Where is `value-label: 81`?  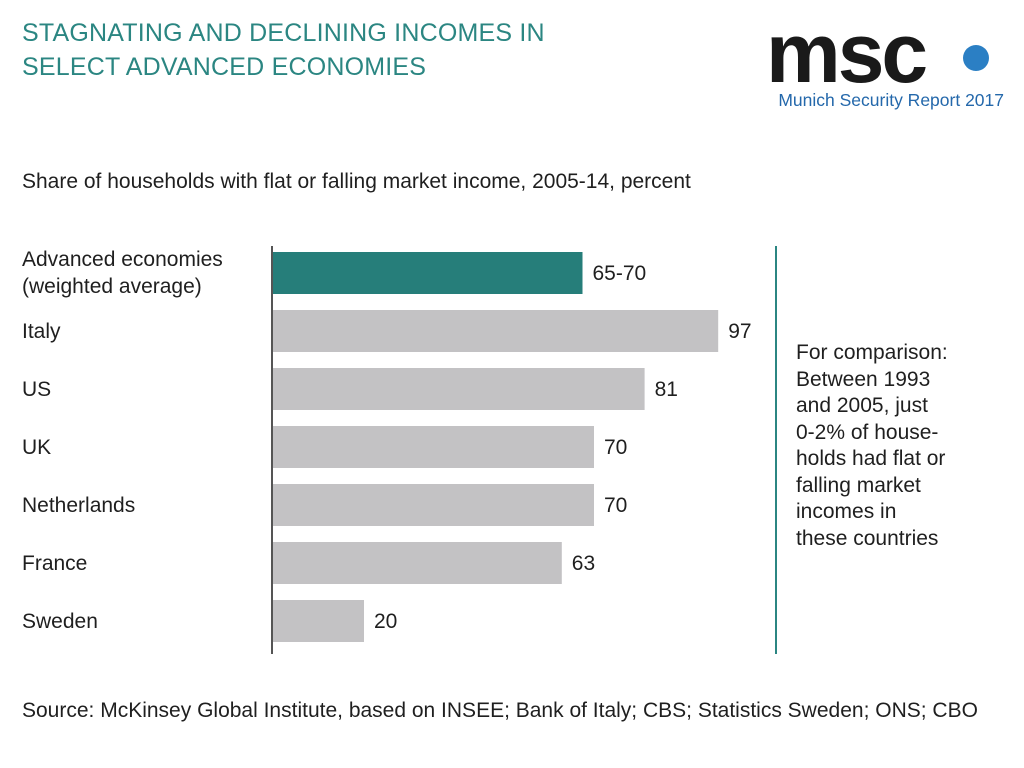 value-label: 81 is located at coordinates (666, 389).